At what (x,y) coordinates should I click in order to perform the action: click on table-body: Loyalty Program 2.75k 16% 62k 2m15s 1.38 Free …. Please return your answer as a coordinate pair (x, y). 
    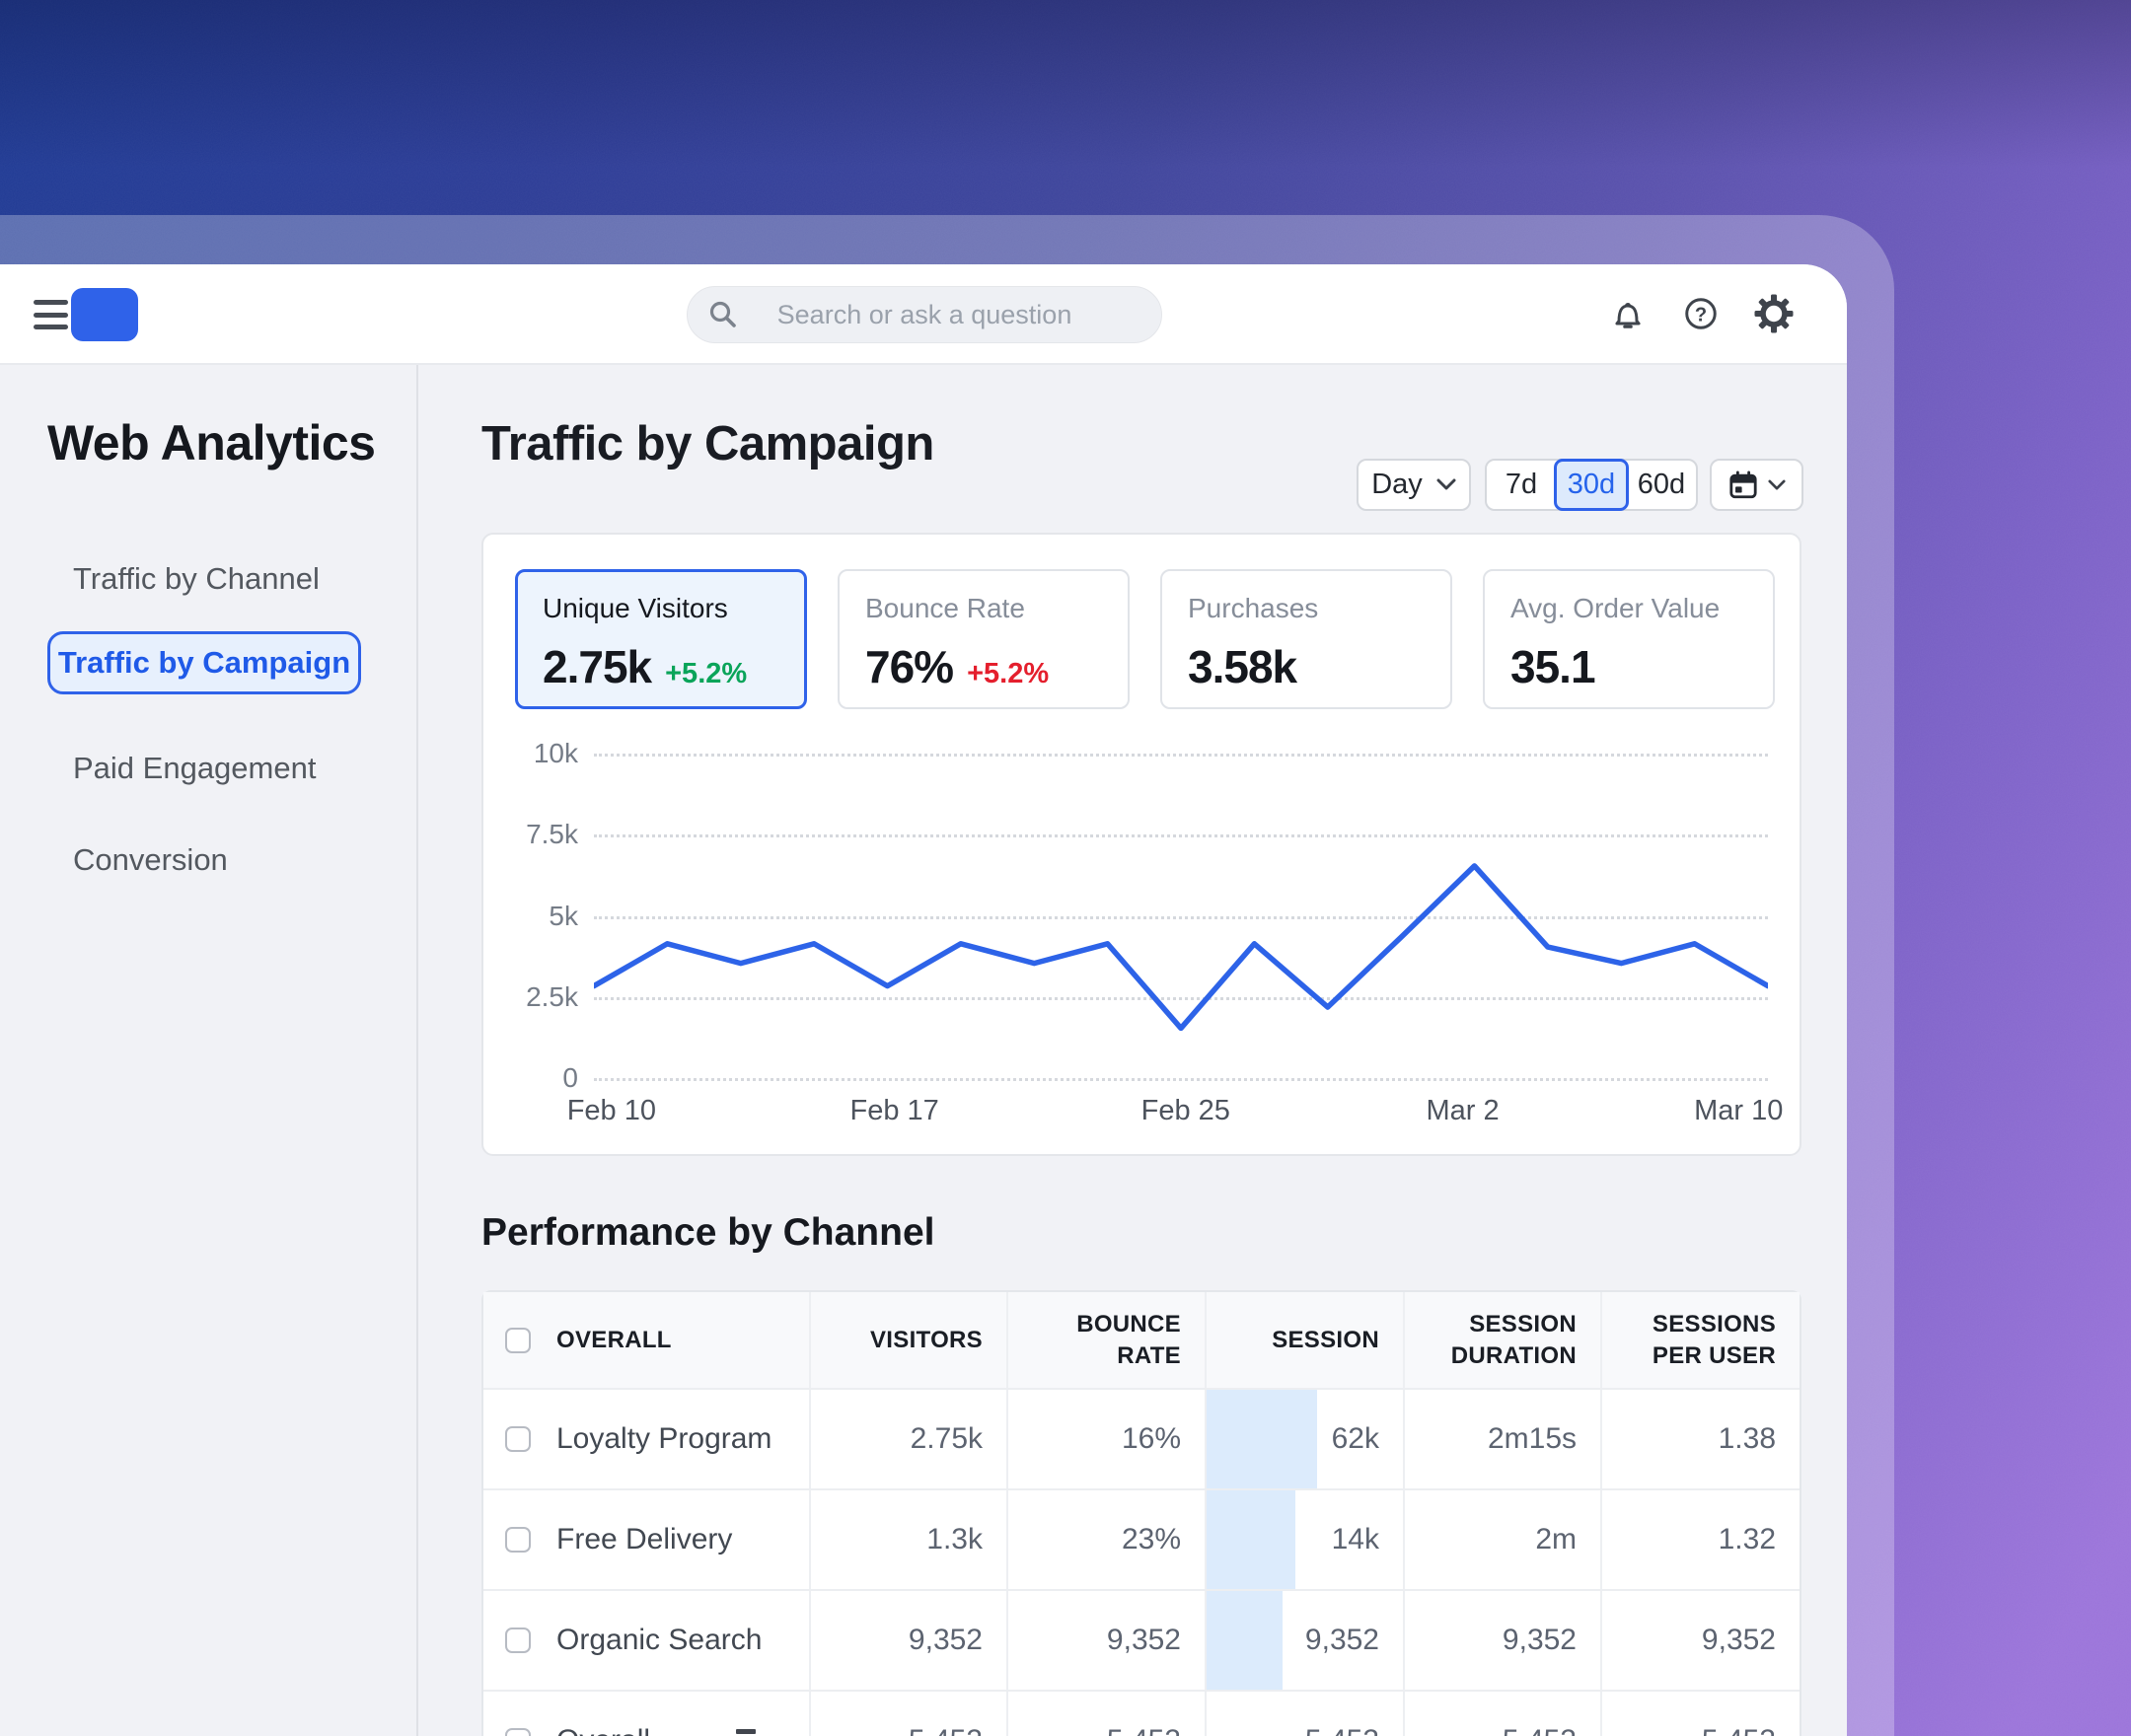
    Looking at the image, I should click on (1141, 1562).